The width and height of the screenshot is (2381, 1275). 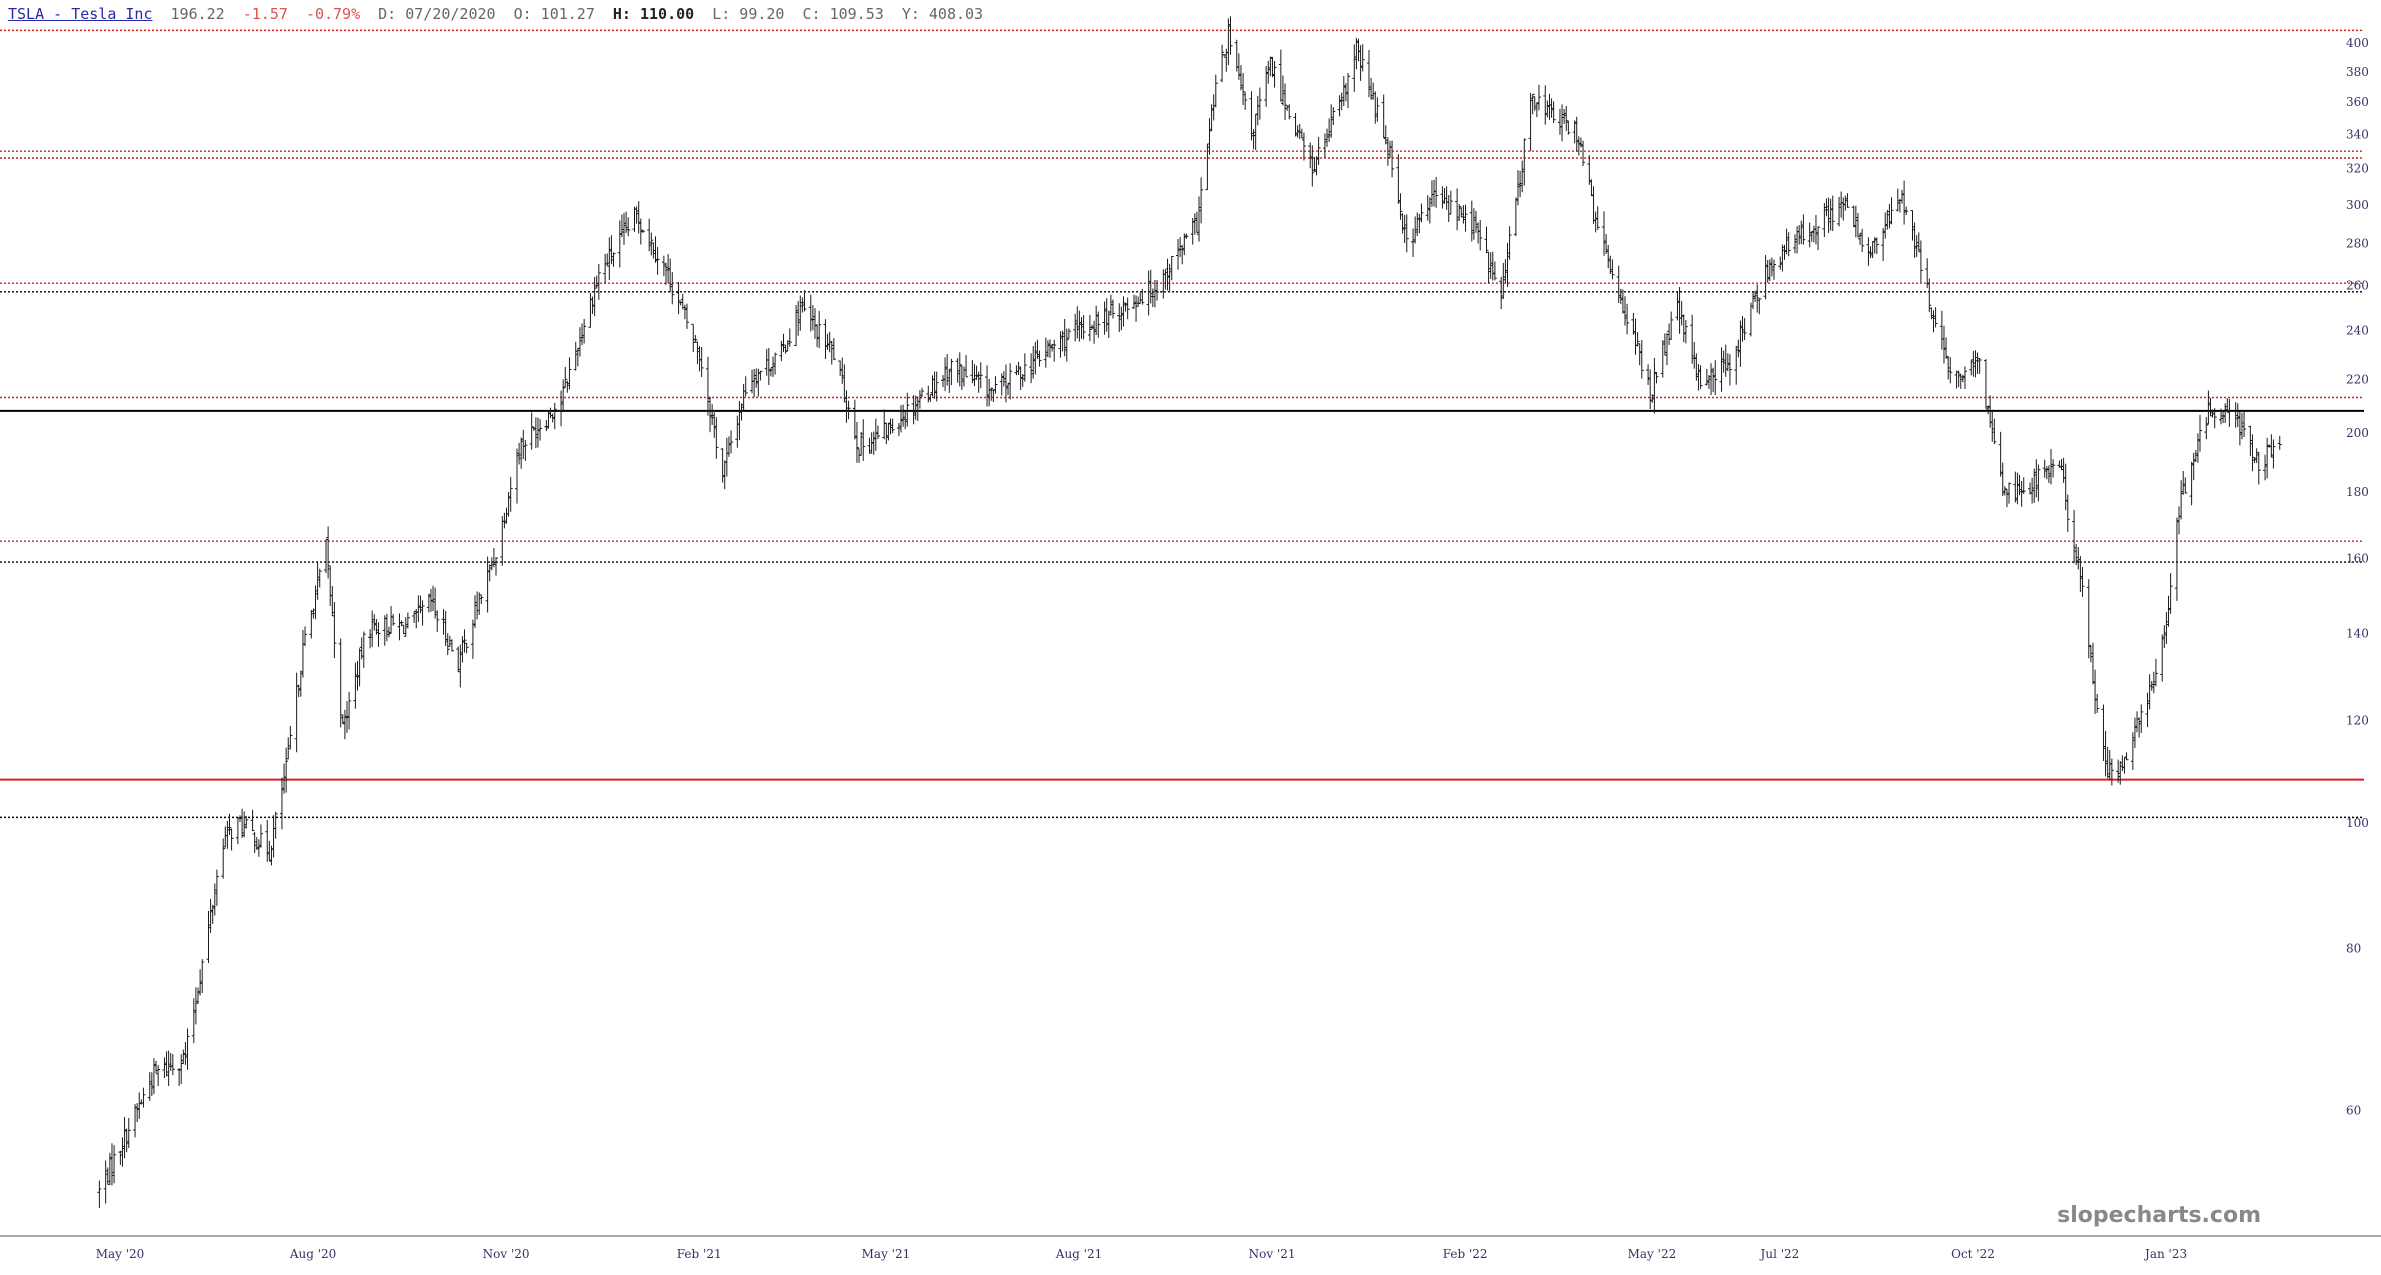 I want to click on x-tick-label: May '22, so click(x=1652, y=1254).